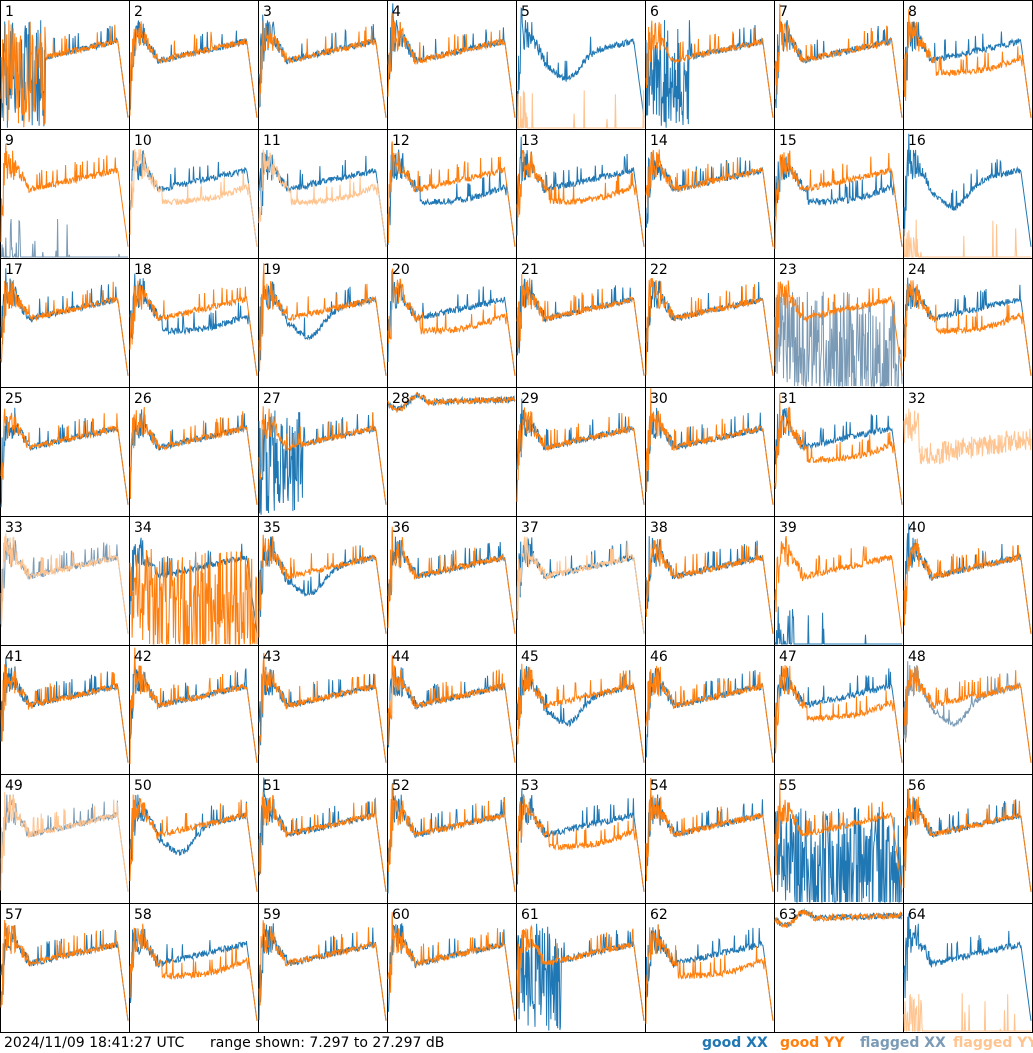  What do you see at coordinates (783, 12) in the screenshot?
I see `panel-label: 7` at bounding box center [783, 12].